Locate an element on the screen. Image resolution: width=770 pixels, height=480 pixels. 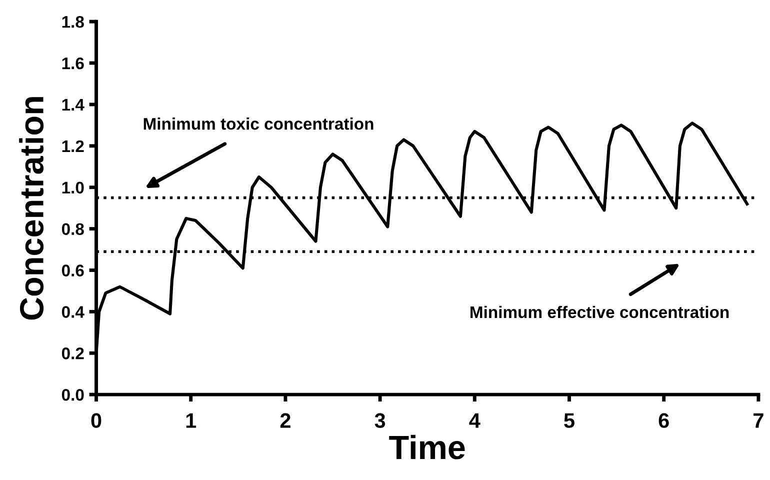
x-tick-label: 7 is located at coordinates (759, 420).